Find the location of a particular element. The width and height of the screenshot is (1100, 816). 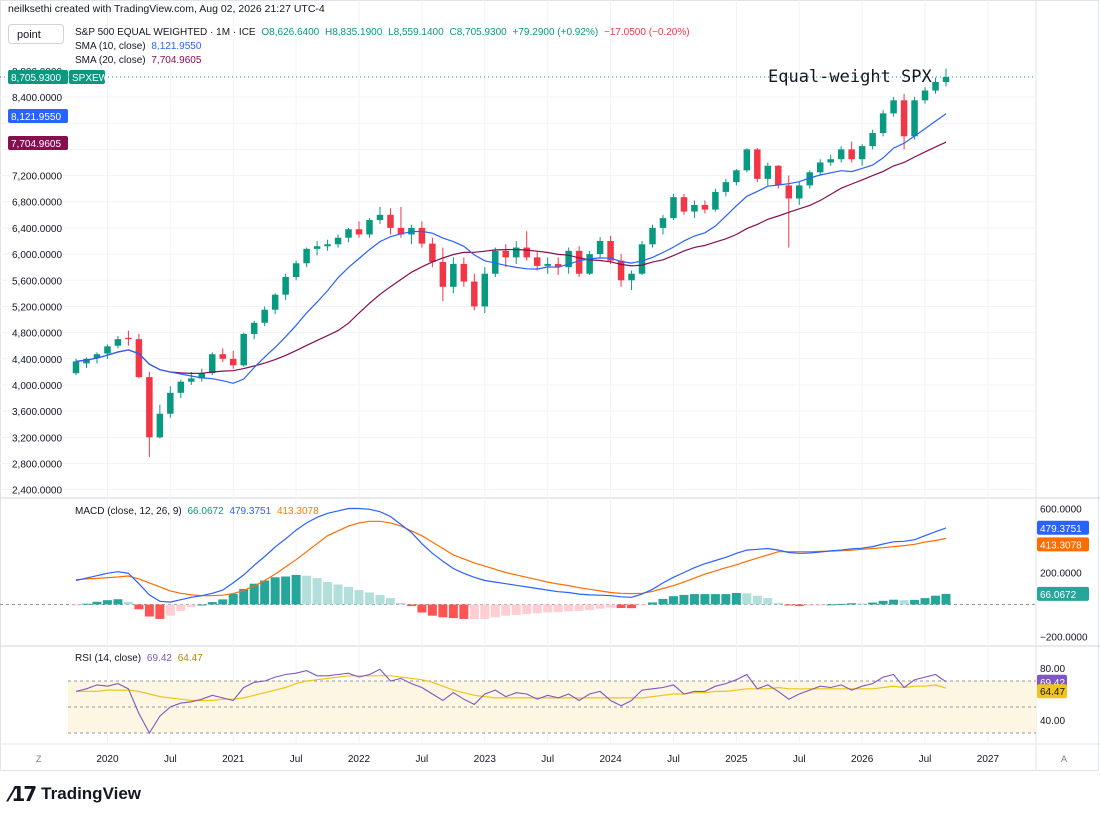

tradingview-brand: TradingView is located at coordinates (91, 793).